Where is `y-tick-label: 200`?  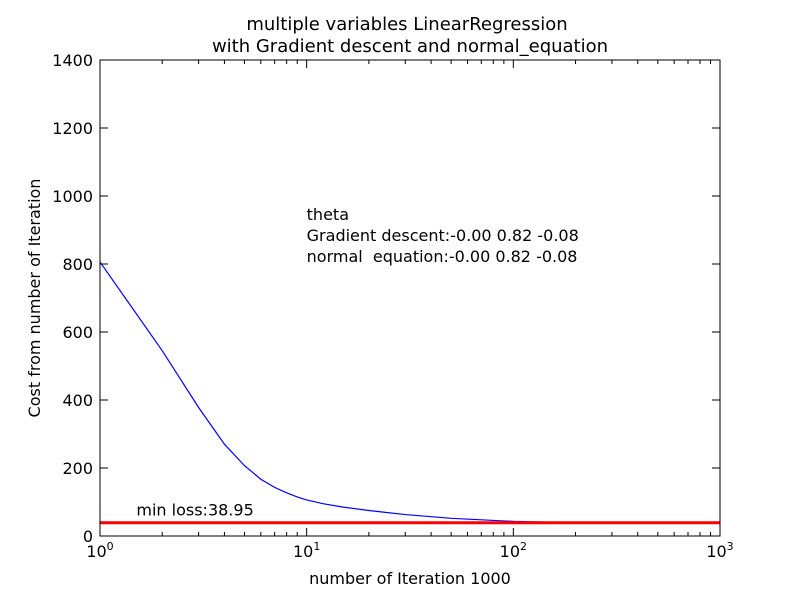 y-tick-label: 200 is located at coordinates (77, 468).